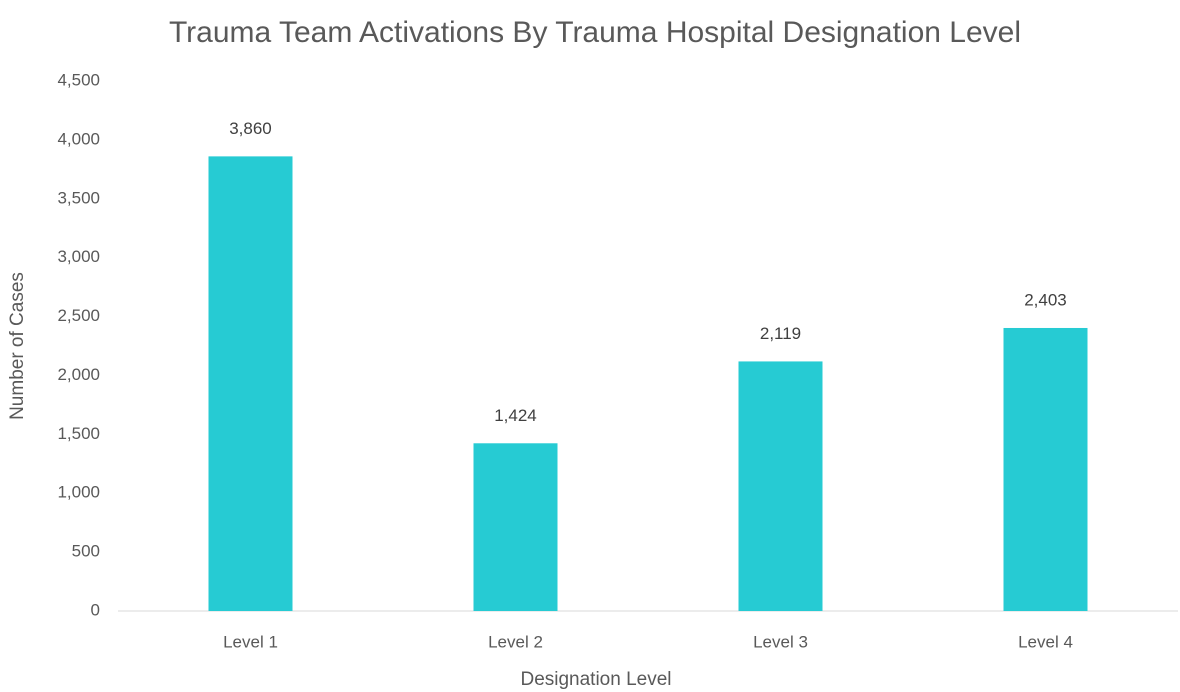 Image resolution: width=1180 pixels, height=692 pixels. What do you see at coordinates (78, 492) in the screenshot?
I see `y-tick-label: 1,000` at bounding box center [78, 492].